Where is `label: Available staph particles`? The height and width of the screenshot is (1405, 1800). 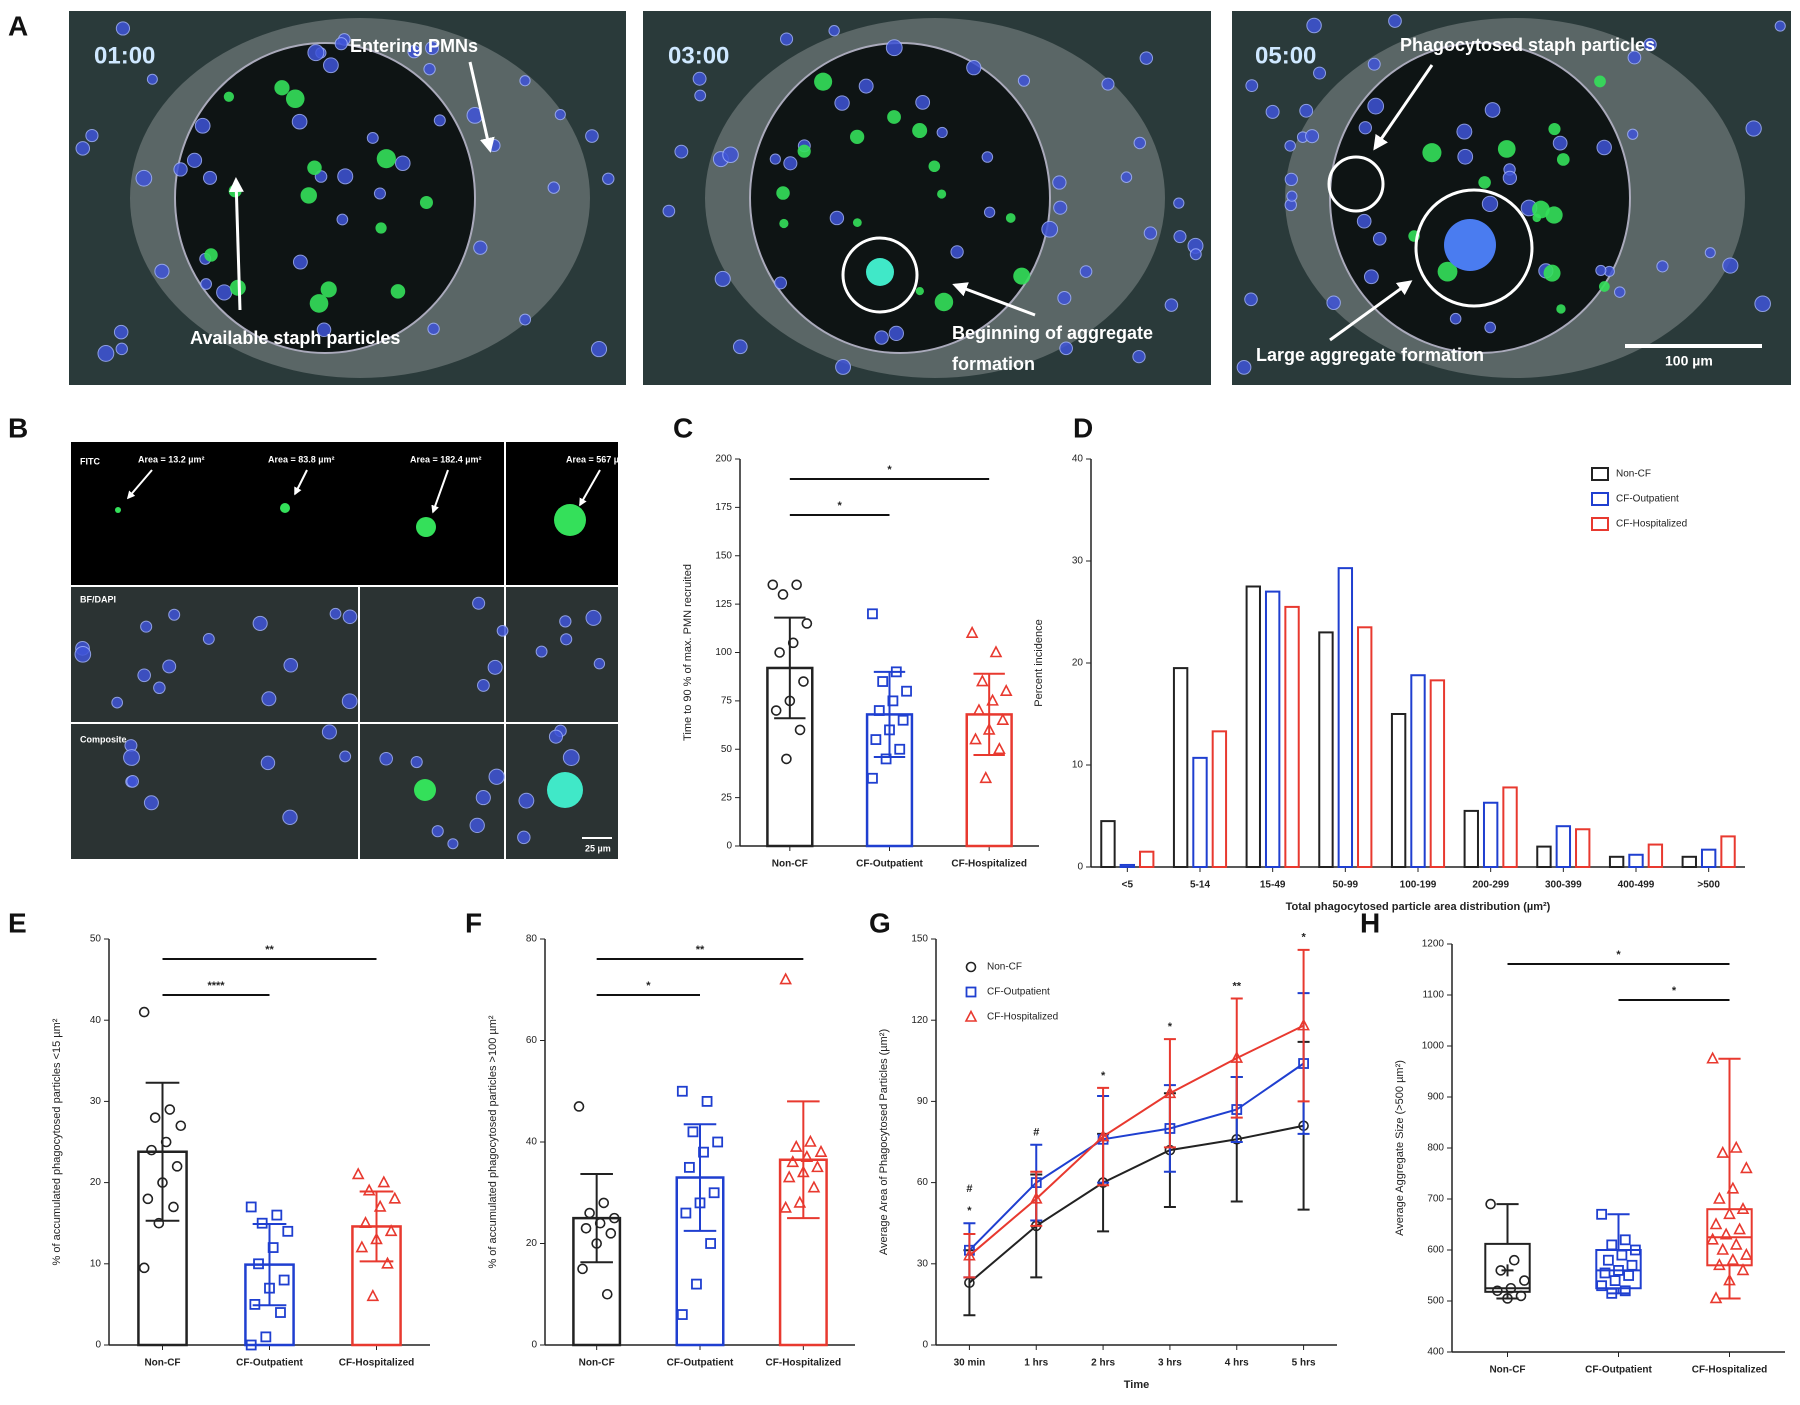 label: Available staph particles is located at coordinates (295, 338).